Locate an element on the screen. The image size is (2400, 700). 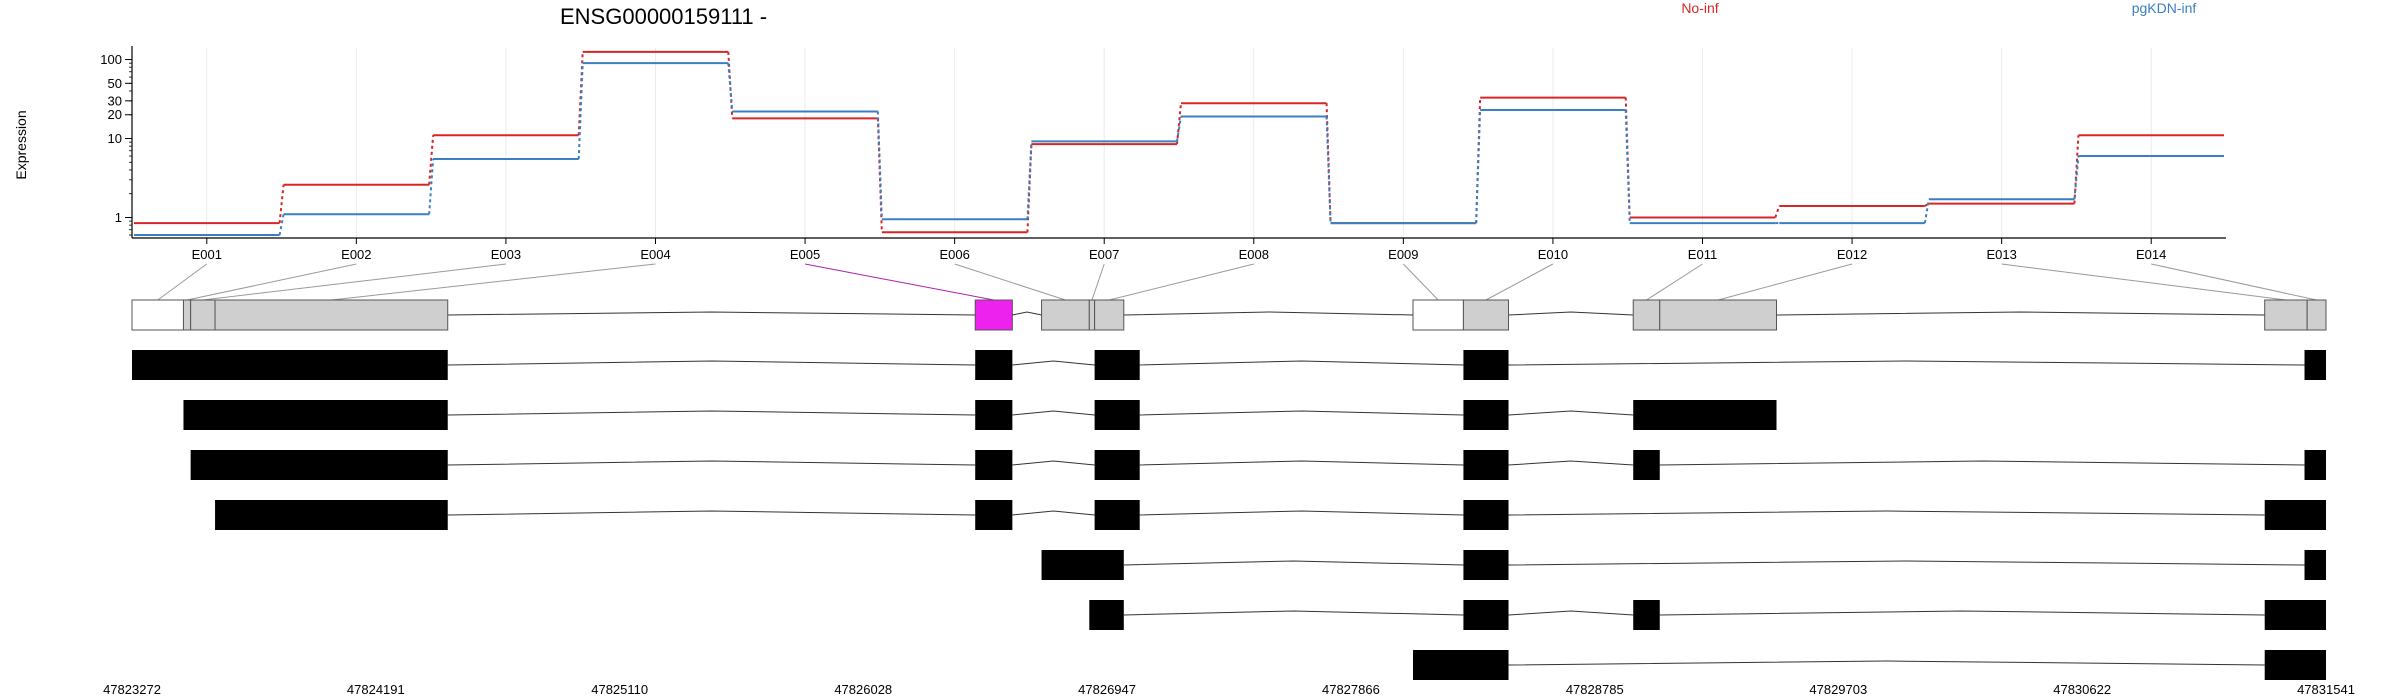
x-tick-label-E009: E009 is located at coordinates (1403, 254).